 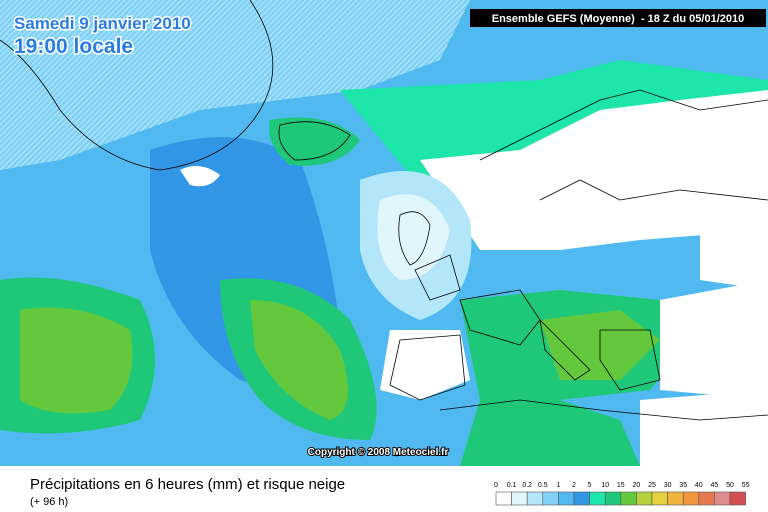 What do you see at coordinates (652, 485) in the screenshot?
I see `legend-label: 25` at bounding box center [652, 485].